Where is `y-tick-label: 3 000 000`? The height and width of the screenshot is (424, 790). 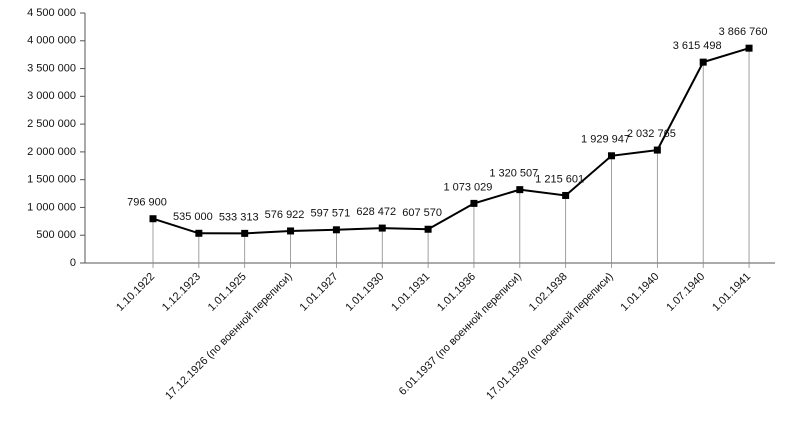
y-tick-label: 3 000 000 is located at coordinates (51, 96).